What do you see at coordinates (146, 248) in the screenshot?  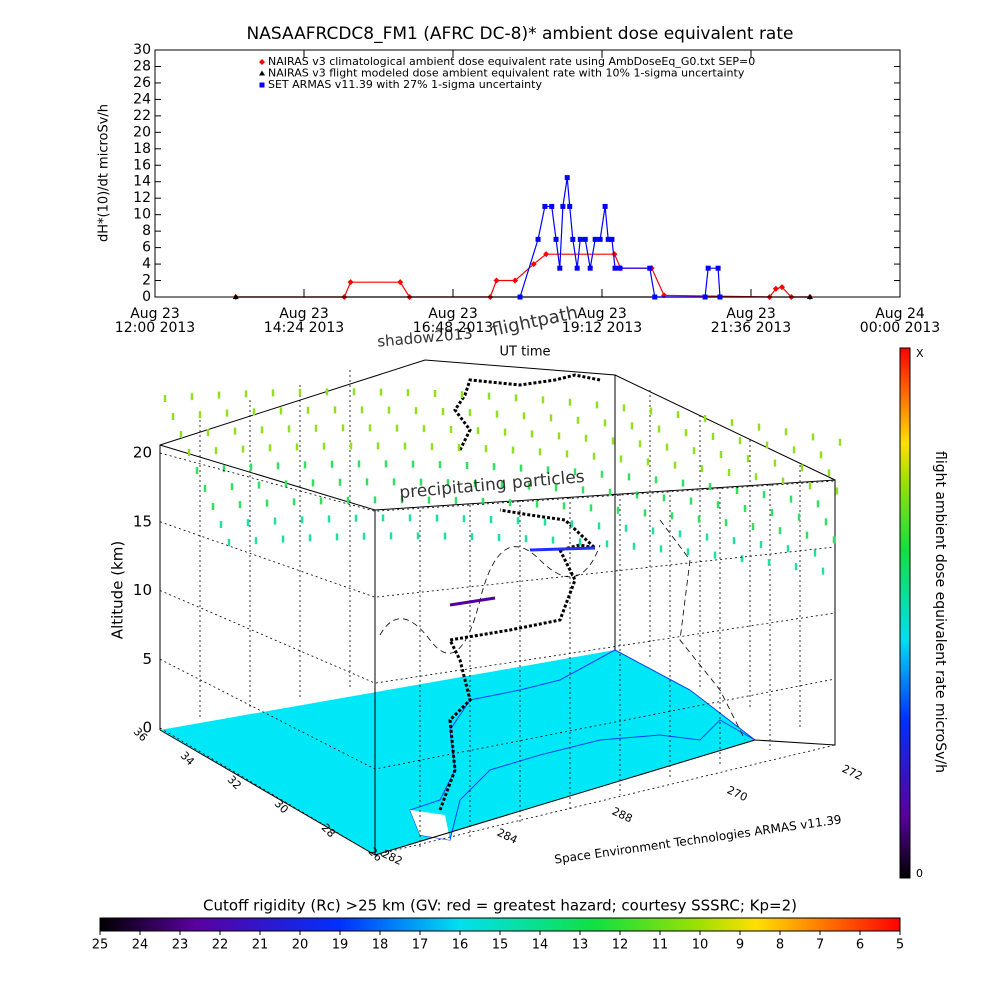 I see `y-tick-label: 6` at bounding box center [146, 248].